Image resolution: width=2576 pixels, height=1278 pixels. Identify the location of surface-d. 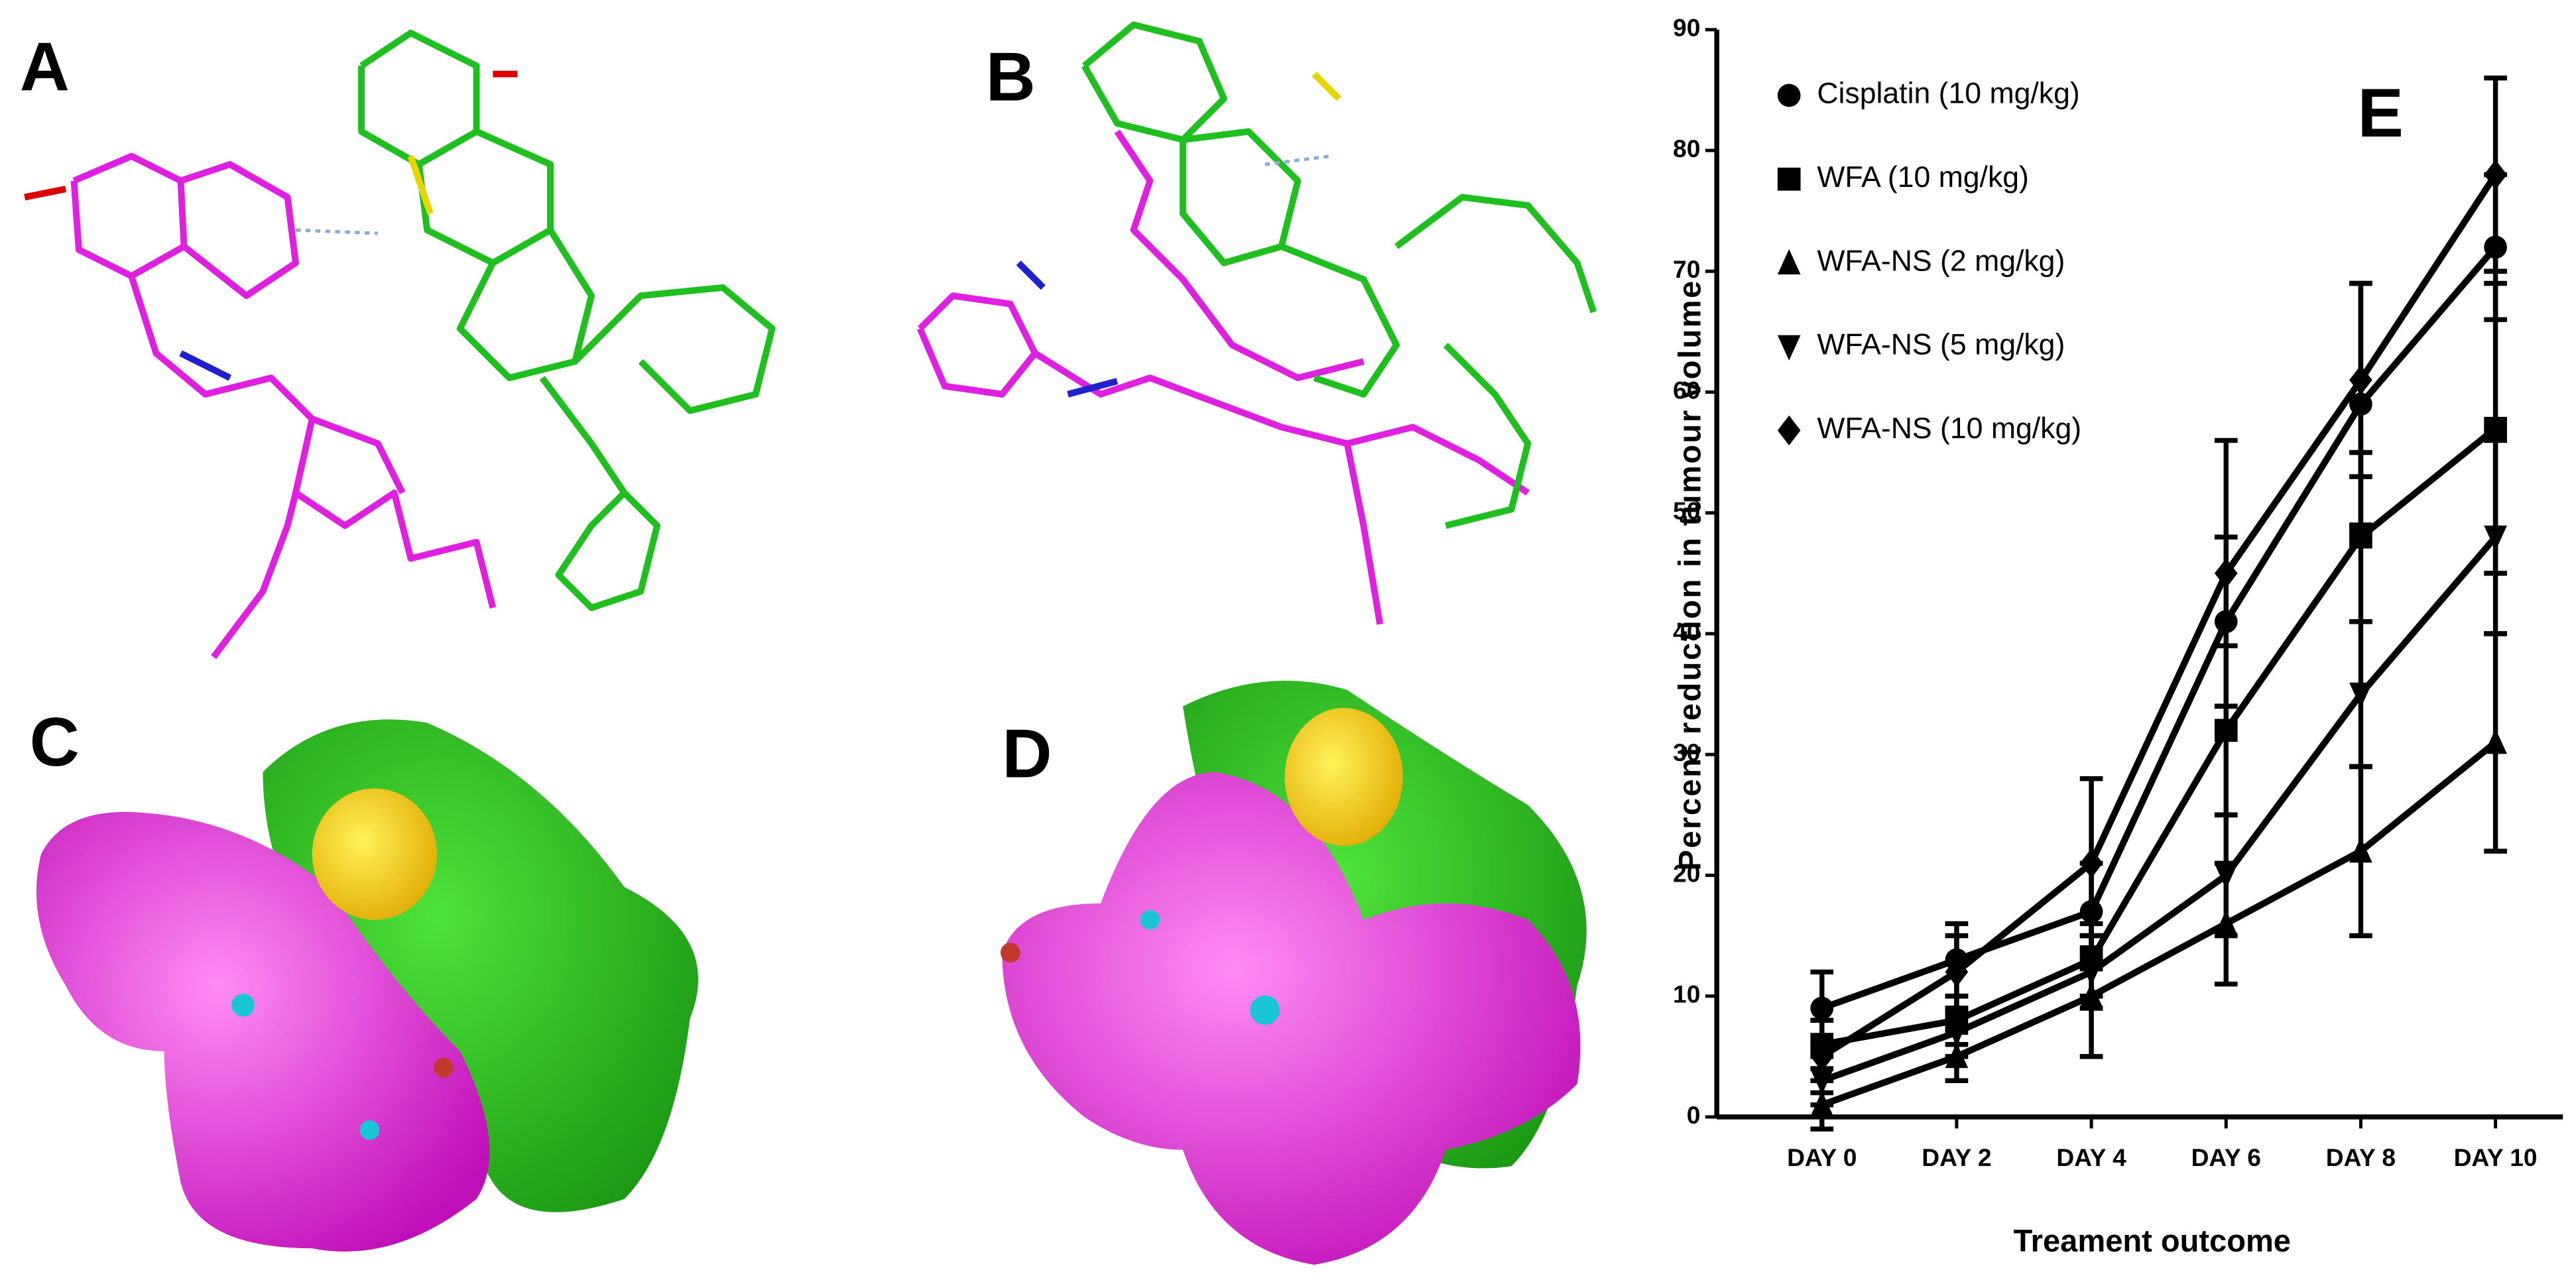
(1293, 972).